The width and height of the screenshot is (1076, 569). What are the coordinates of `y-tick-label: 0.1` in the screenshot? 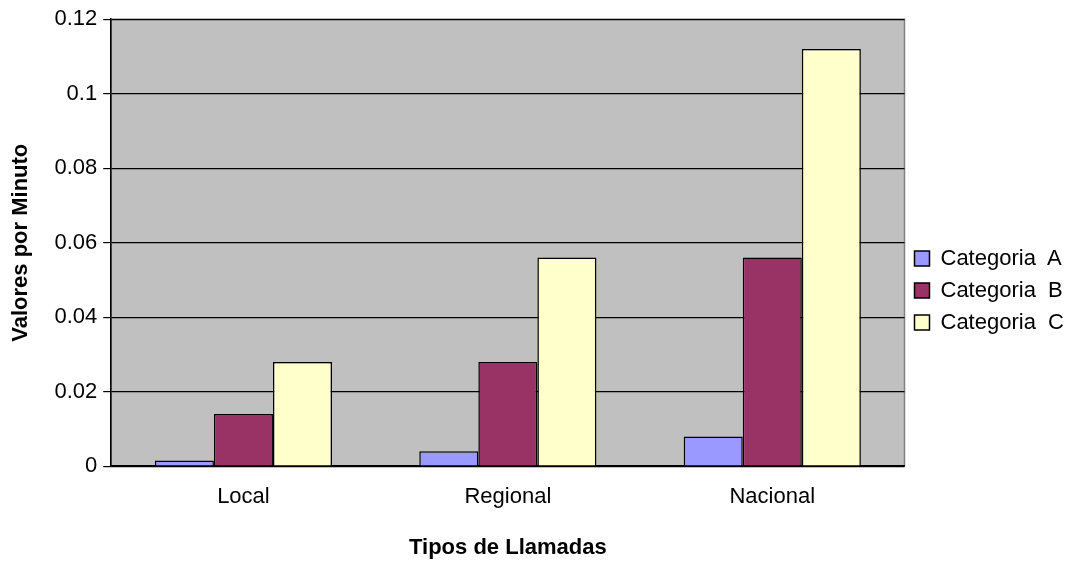 It's located at (82, 92).